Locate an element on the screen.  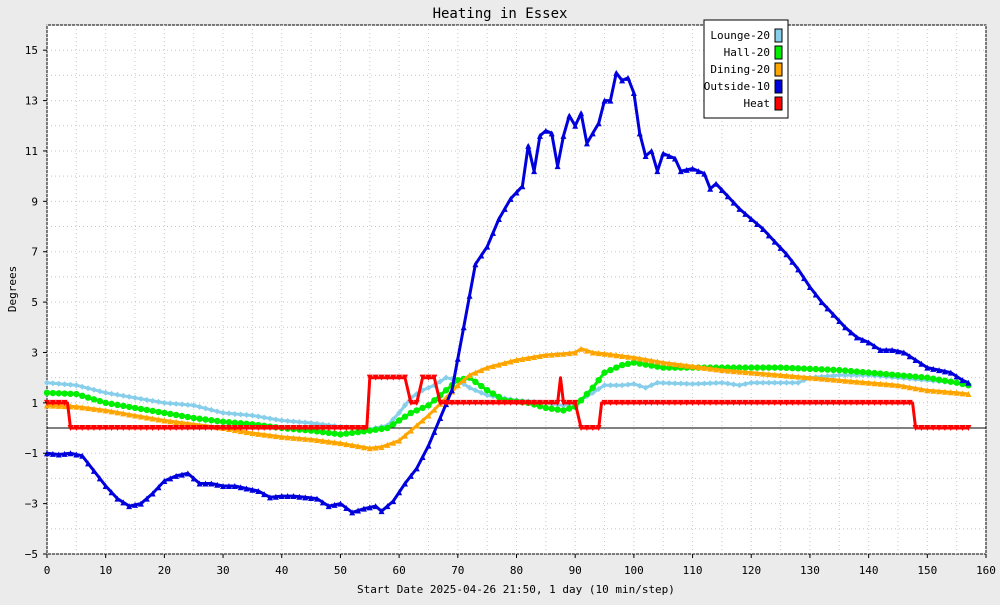
legend-swatch is located at coordinates (778, 86).